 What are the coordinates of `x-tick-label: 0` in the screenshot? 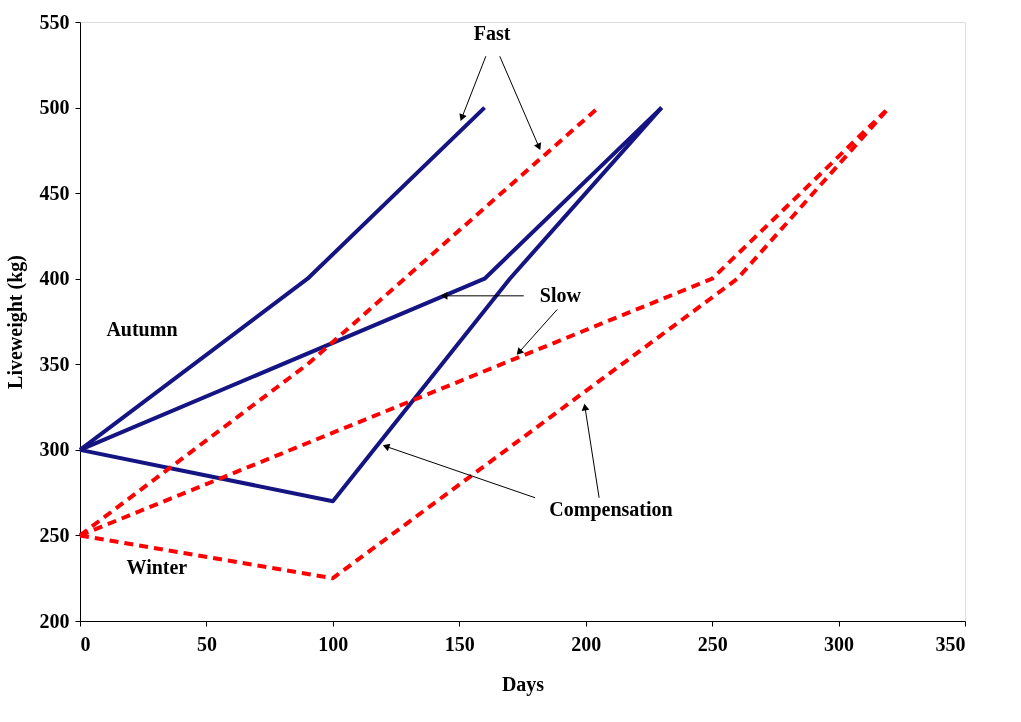 It's located at (85, 643).